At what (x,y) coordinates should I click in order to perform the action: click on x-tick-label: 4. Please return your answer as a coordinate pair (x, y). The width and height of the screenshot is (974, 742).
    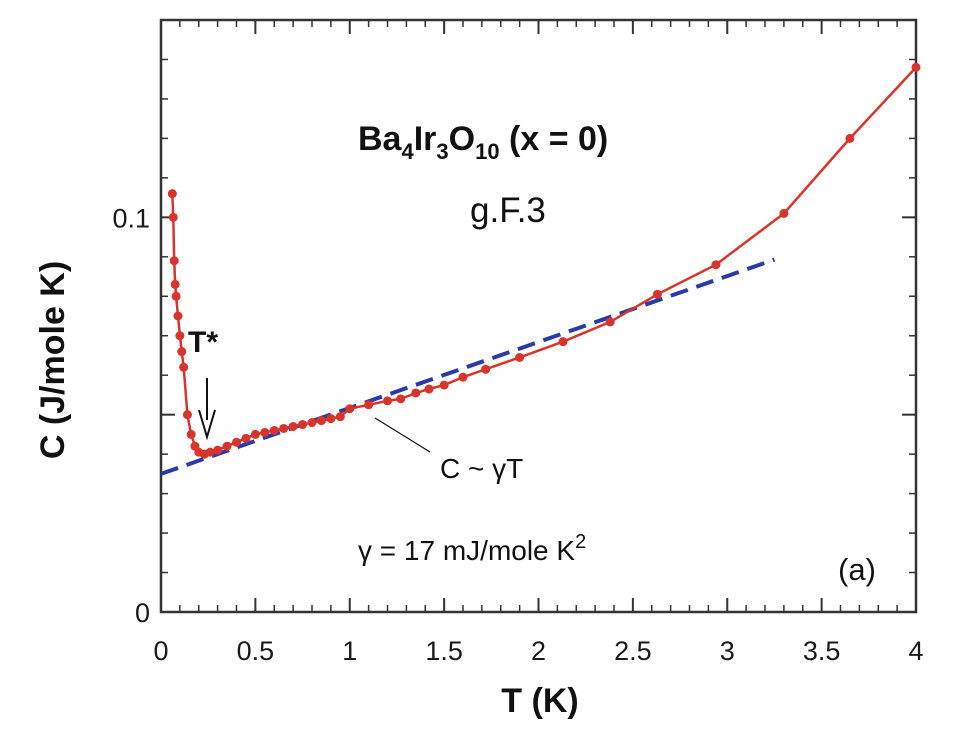
    Looking at the image, I should click on (915, 651).